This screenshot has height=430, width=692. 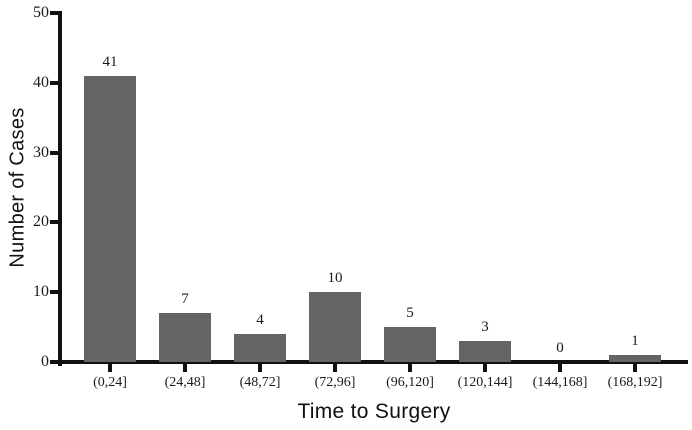 What do you see at coordinates (110, 61) in the screenshot?
I see `bar-value-label: 41` at bounding box center [110, 61].